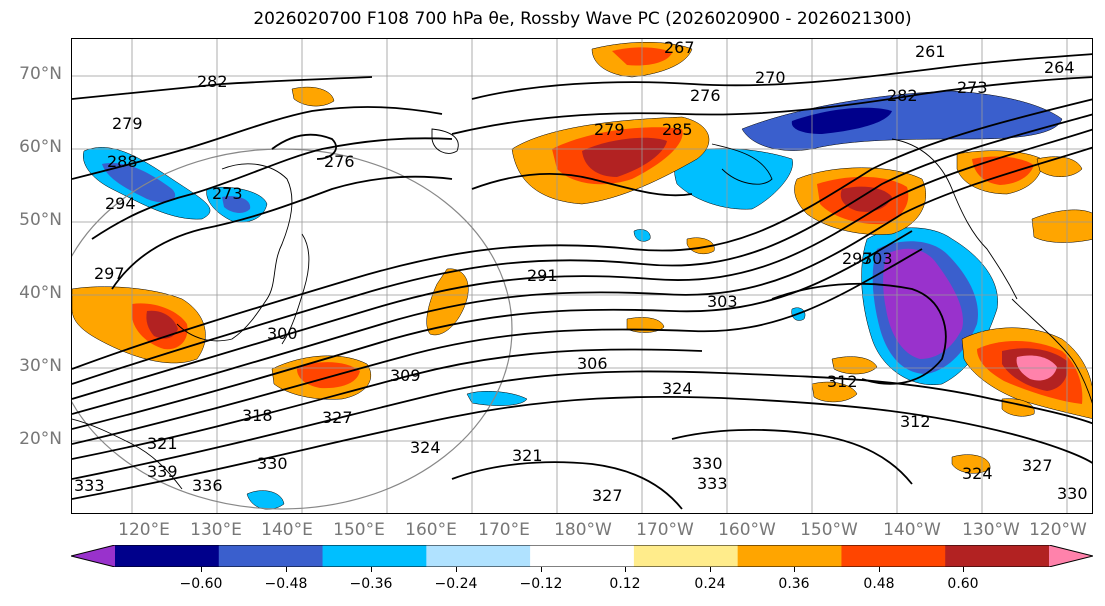 The height and width of the screenshot is (606, 1105). What do you see at coordinates (40, 293) in the screenshot?
I see `lat-label-40n: 40°N` at bounding box center [40, 293].